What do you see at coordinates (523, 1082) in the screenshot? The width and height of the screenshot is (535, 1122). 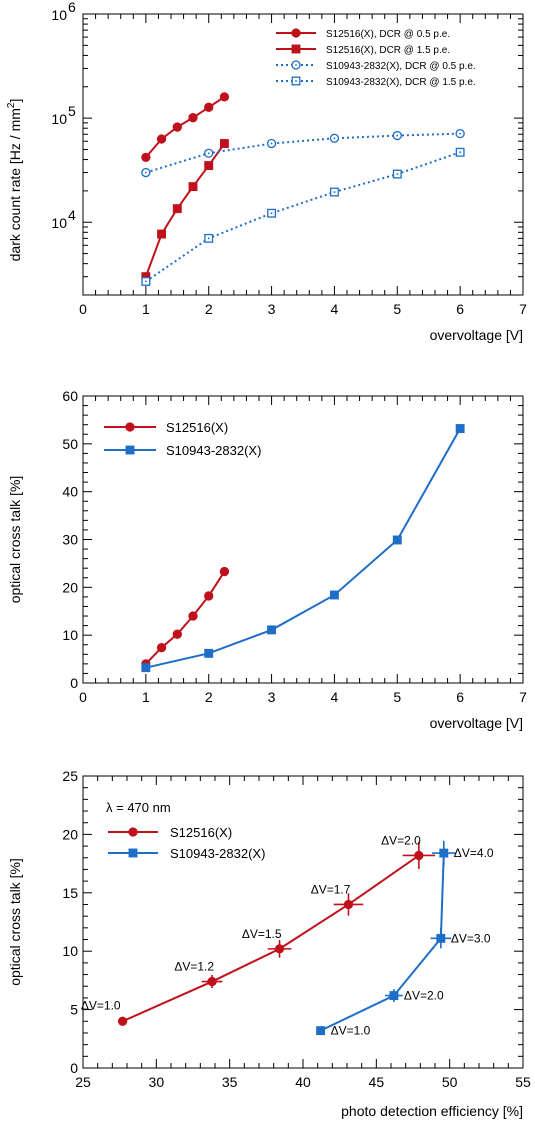 I see `pde-plot-xtick-label: 55` at bounding box center [523, 1082].